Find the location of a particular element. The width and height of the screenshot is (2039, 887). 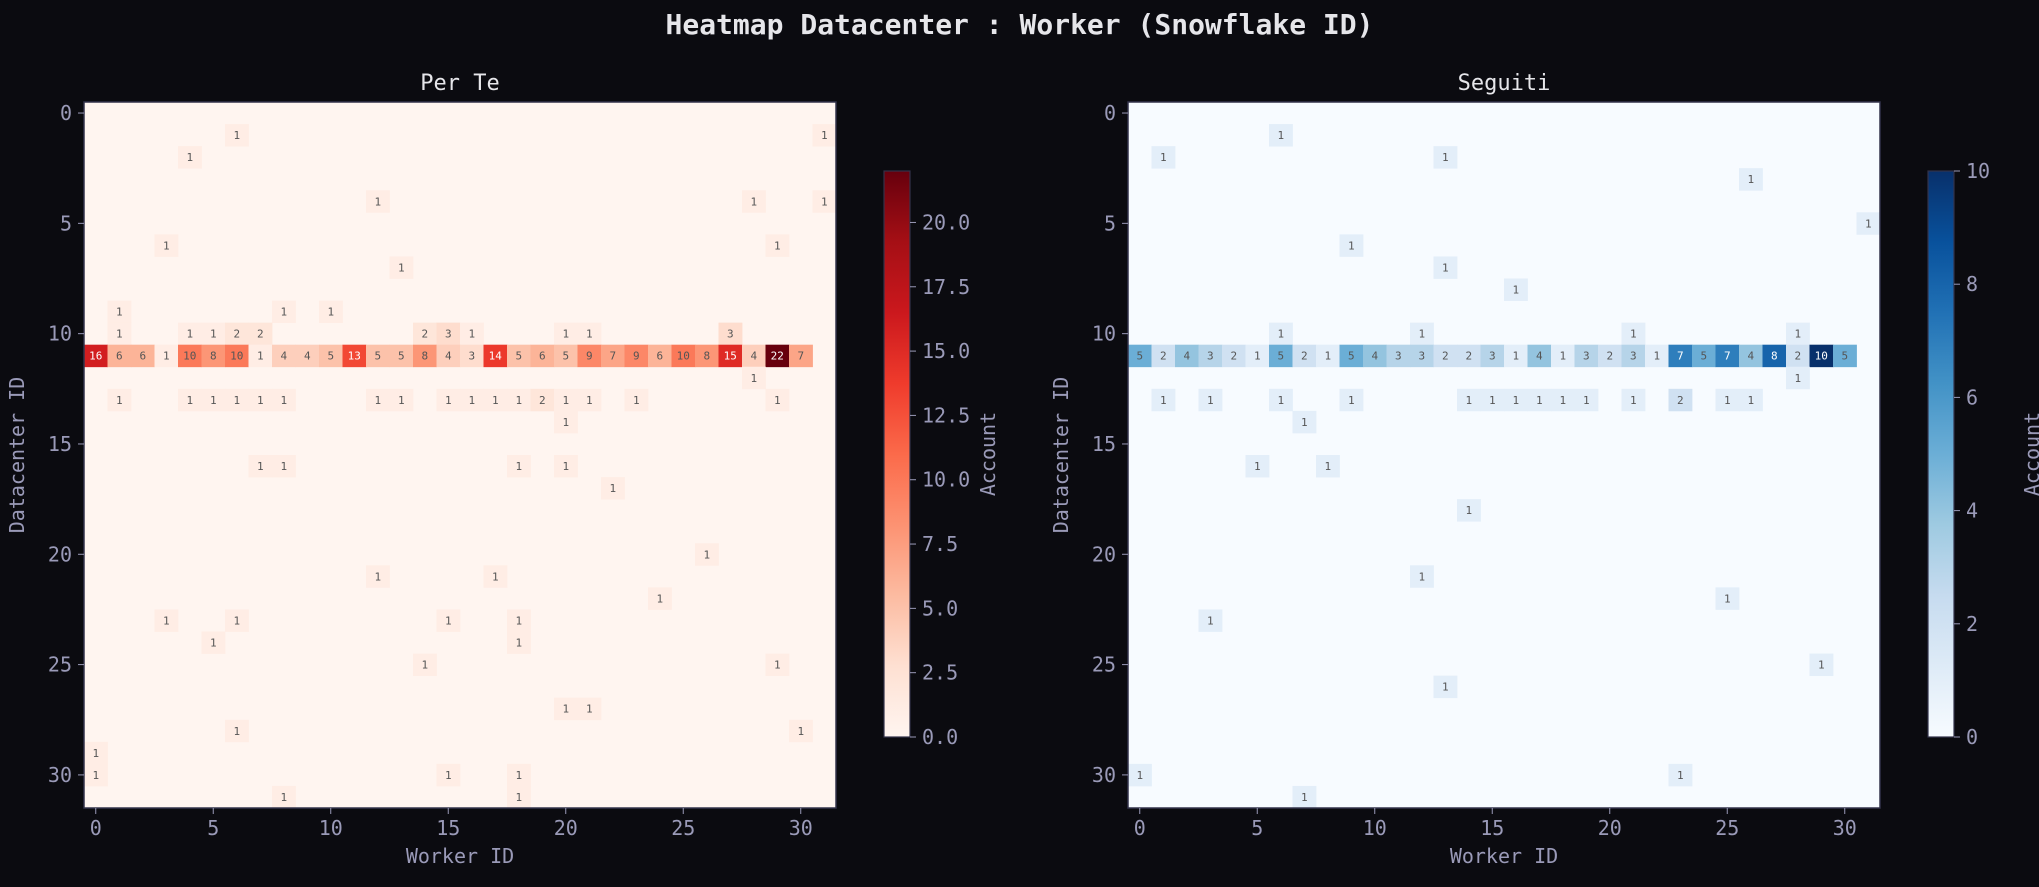

x-tick-label: 0 is located at coordinates (96, 828).